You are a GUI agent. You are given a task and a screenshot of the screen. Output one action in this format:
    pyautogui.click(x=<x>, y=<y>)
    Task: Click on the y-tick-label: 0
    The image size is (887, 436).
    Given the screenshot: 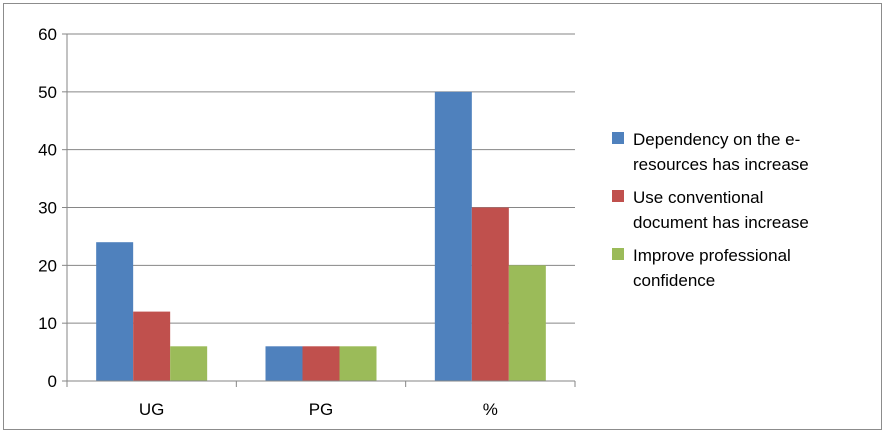 What is the action you would take?
    pyautogui.click(x=52, y=381)
    